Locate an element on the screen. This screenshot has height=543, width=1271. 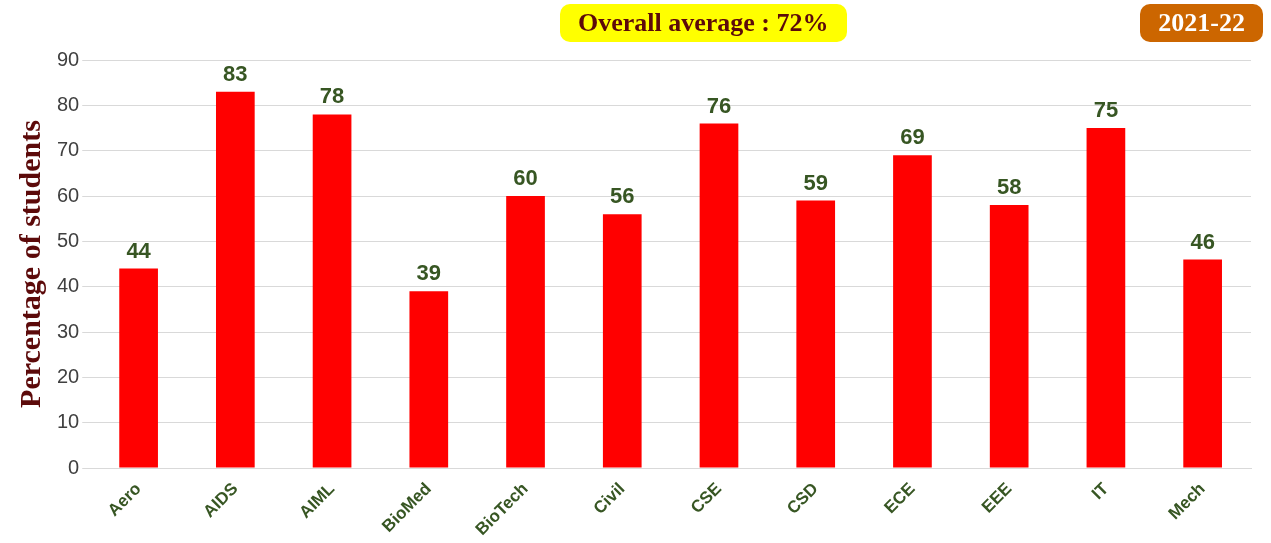
y-tick-label: 0 is located at coordinates (74, 466).